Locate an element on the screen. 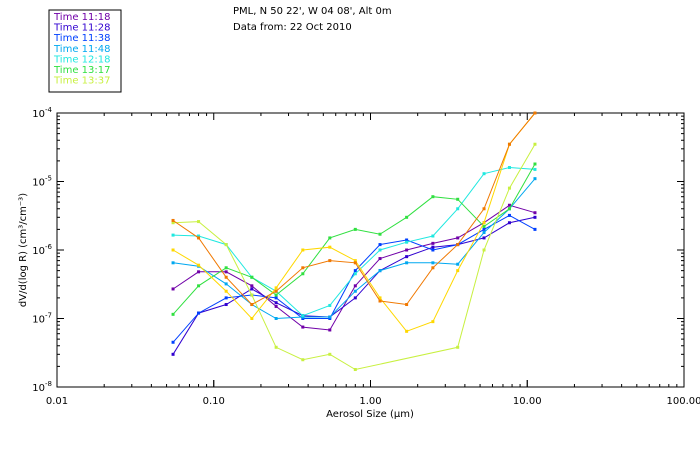  y-tick-exponent: -5 is located at coordinates (48, 179).